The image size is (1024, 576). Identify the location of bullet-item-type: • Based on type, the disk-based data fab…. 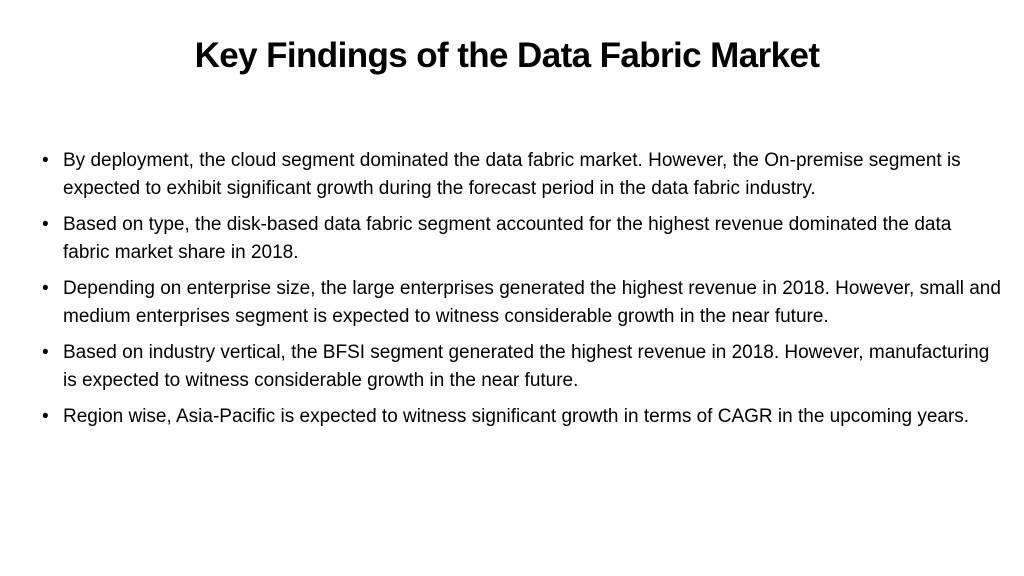
(522, 239).